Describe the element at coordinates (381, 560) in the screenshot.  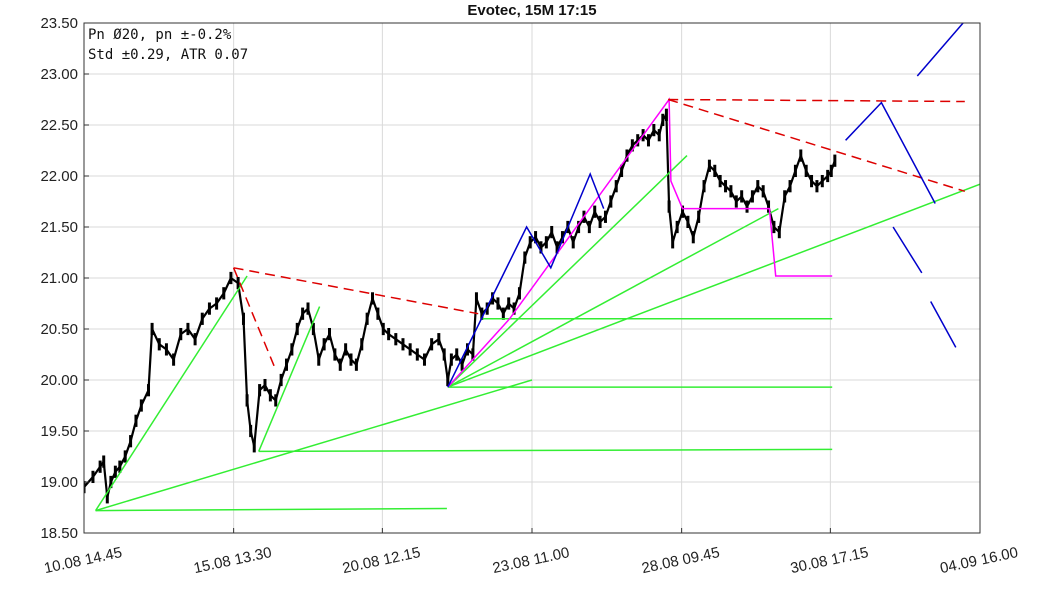
I see `x-tick-label: 20.08 12.15` at that location.